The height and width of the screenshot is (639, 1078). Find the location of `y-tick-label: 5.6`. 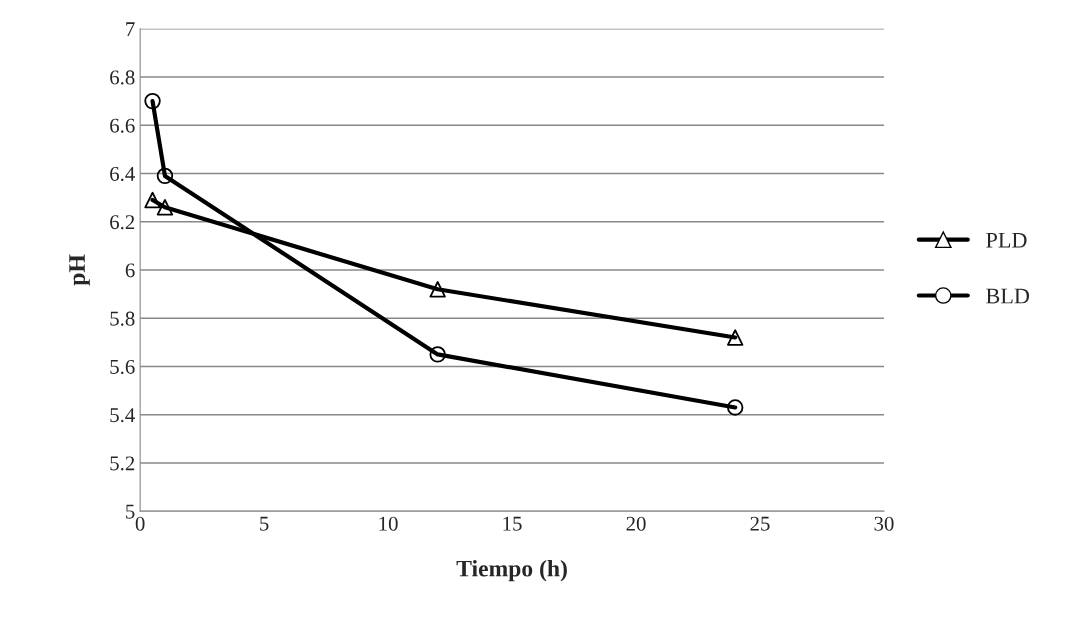

y-tick-label: 5.6 is located at coordinates (122, 366).